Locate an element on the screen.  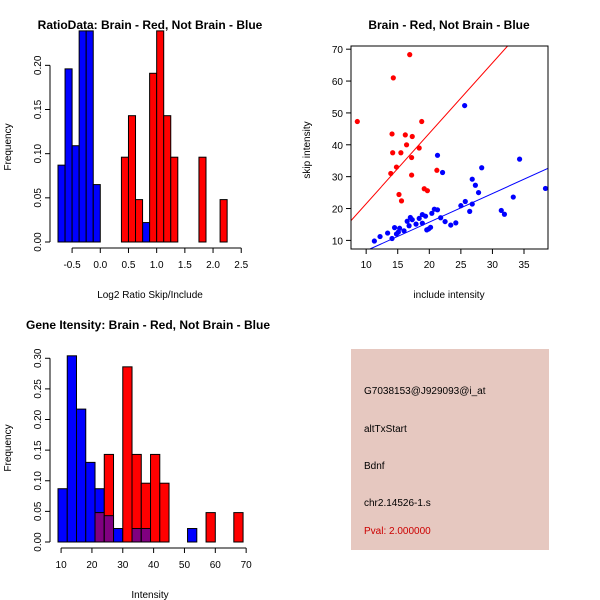
scatter-xlabel: include intensity is located at coordinates (448, 295).